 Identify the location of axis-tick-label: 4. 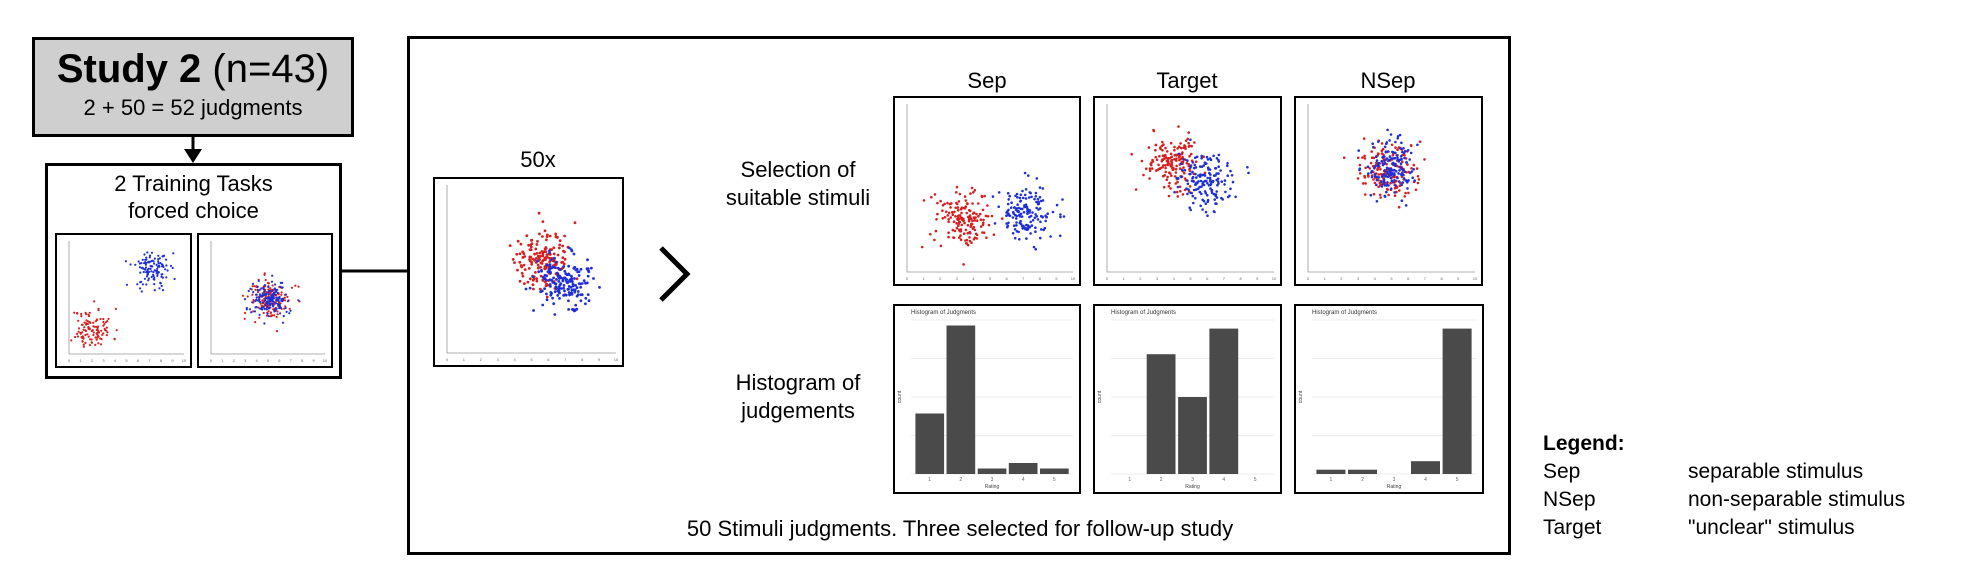
(115, 360).